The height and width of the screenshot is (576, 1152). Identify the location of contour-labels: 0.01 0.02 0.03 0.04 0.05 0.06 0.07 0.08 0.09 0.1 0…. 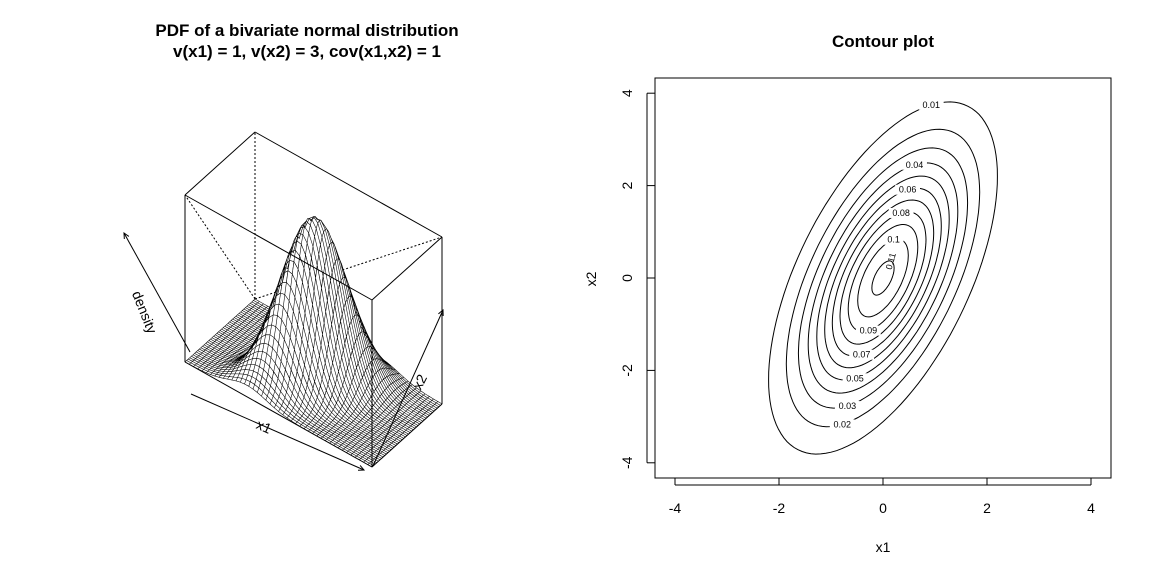
(886, 264).